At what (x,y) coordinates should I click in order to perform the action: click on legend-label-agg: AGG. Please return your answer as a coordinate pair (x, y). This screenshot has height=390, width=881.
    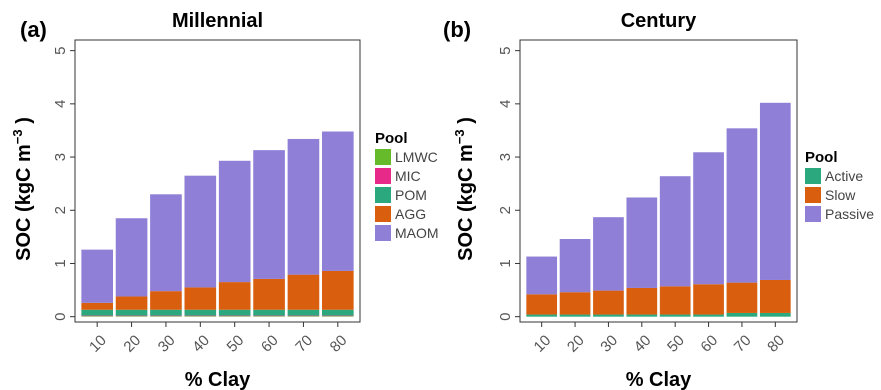
    Looking at the image, I should click on (410, 214).